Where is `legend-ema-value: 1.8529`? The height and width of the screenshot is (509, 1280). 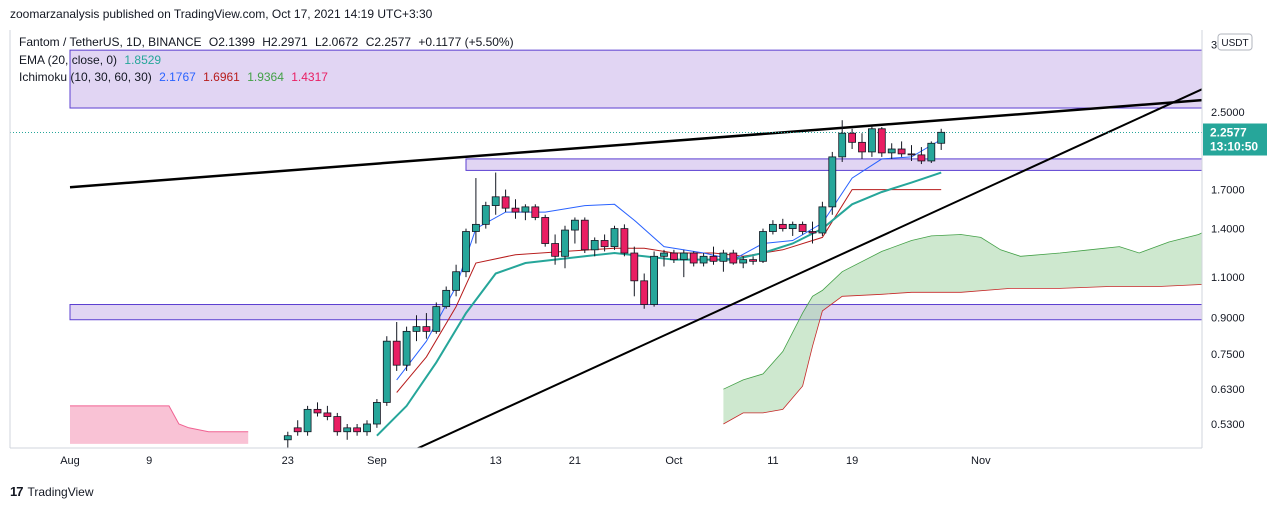
legend-ema-value: 1.8529 is located at coordinates (143, 60).